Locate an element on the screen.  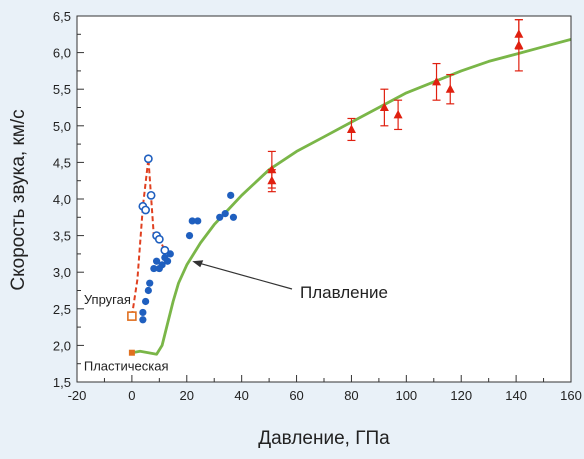
y-tick-label: 2,0 is located at coordinates (62, 345).